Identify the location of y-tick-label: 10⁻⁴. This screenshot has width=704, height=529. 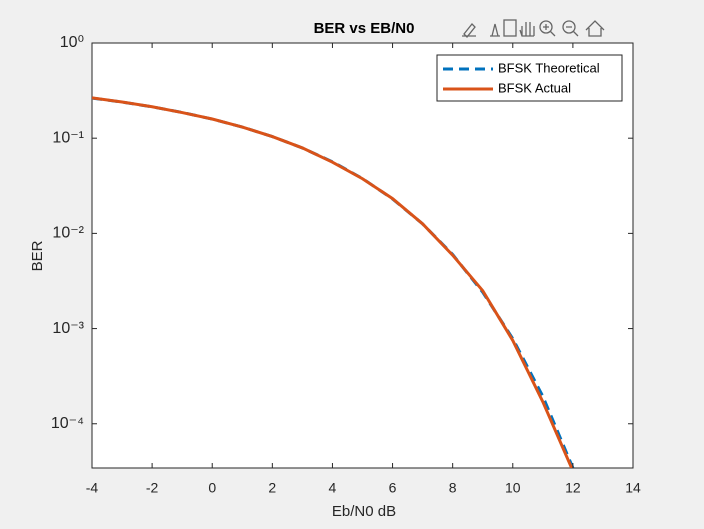
(67, 423).